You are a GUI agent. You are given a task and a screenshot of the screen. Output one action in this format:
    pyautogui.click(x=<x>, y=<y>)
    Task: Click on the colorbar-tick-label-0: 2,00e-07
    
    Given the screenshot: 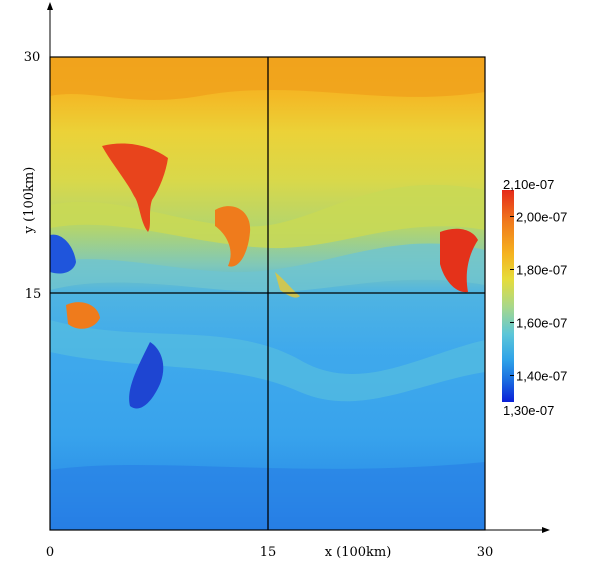 What is the action you would take?
    pyautogui.click(x=541, y=217)
    